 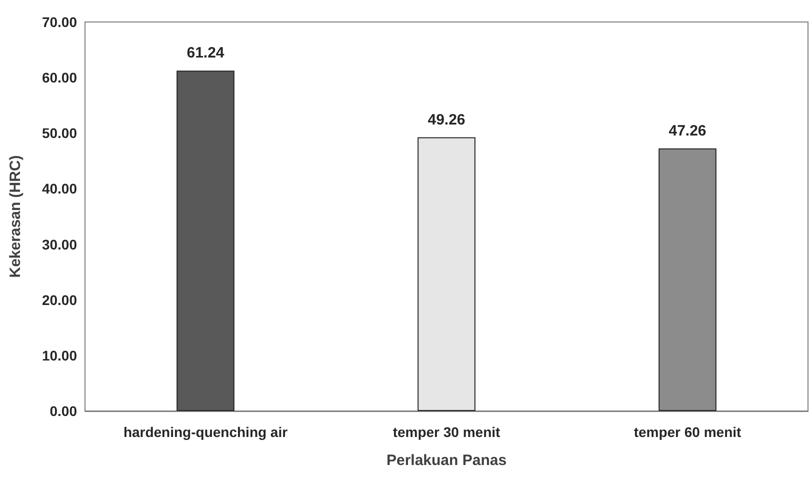 What do you see at coordinates (15, 216) in the screenshot?
I see `y-axis-title: Kekerasan (HRC)` at bounding box center [15, 216].